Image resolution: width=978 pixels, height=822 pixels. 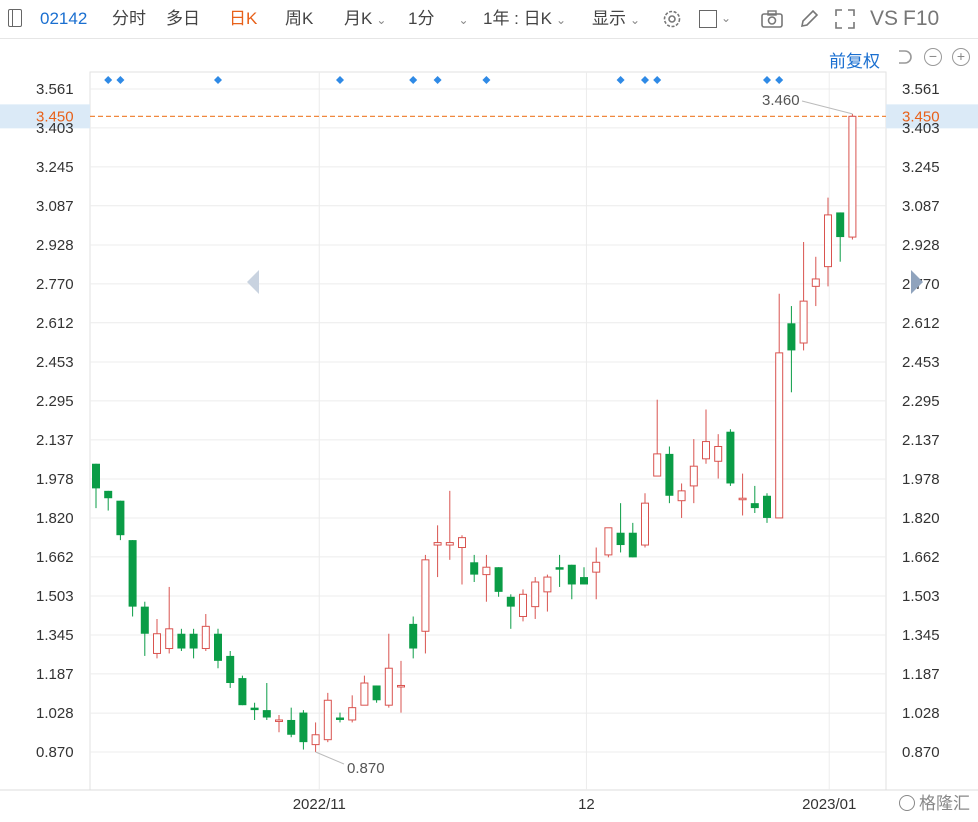 What do you see at coordinates (961, 57) in the screenshot?
I see `zoom-in-icon: +` at bounding box center [961, 57].